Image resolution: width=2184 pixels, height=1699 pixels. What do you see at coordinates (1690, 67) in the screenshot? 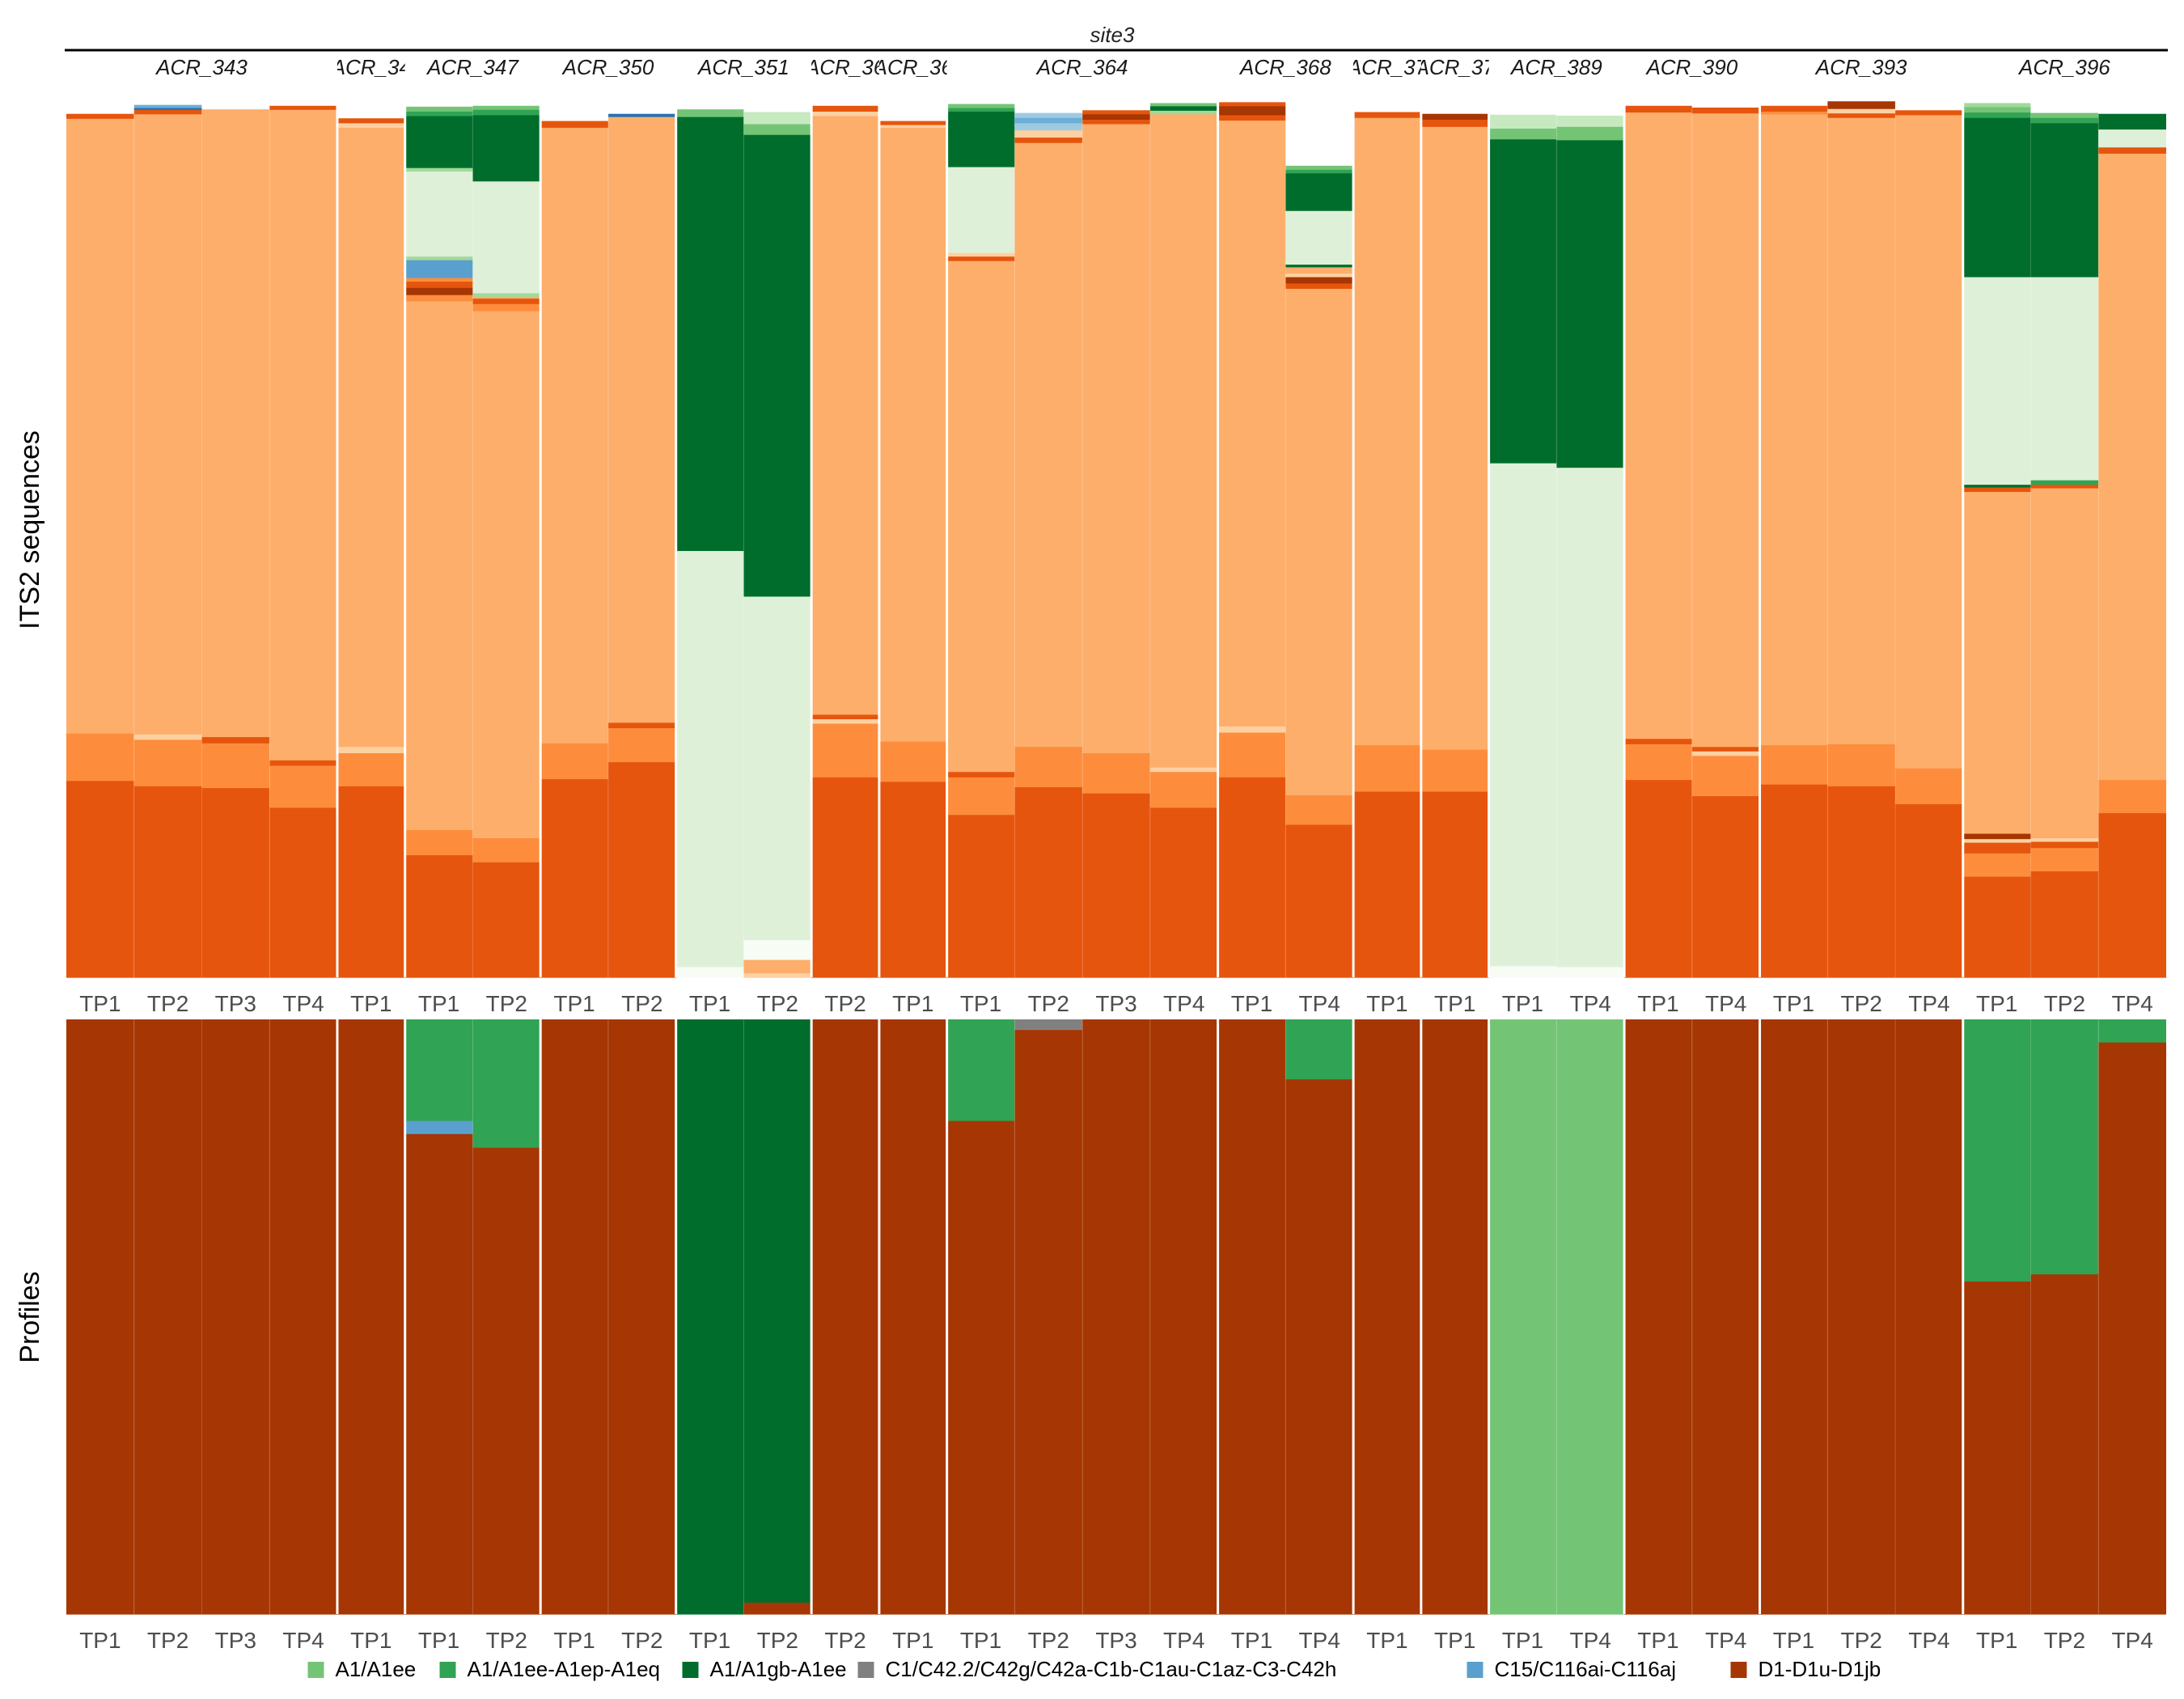
I see `group-label: ACR_390` at bounding box center [1690, 67].